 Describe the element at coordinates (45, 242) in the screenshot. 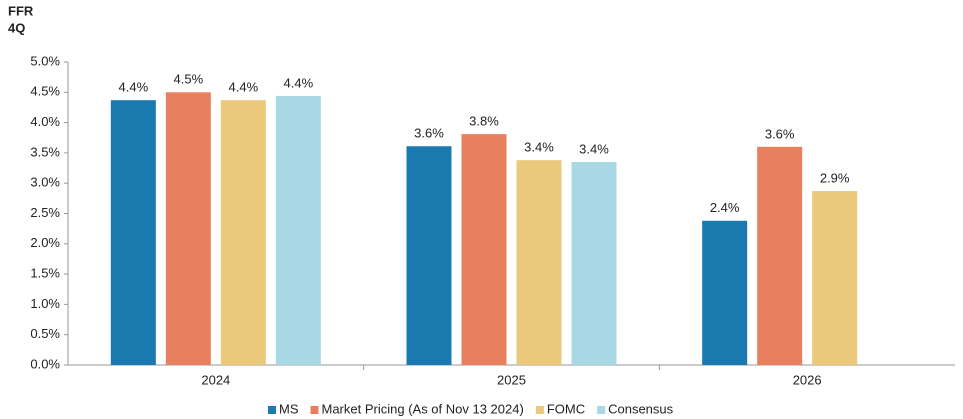

I see `y-tick-label: 2.0%` at that location.